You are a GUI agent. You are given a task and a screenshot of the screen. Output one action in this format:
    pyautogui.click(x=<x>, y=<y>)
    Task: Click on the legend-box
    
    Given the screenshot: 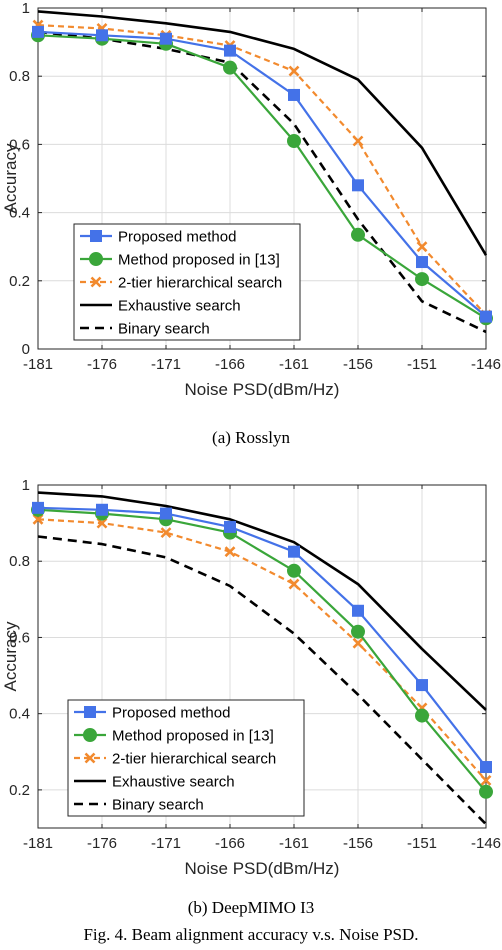 What is the action you would take?
    pyautogui.click(x=186, y=758)
    